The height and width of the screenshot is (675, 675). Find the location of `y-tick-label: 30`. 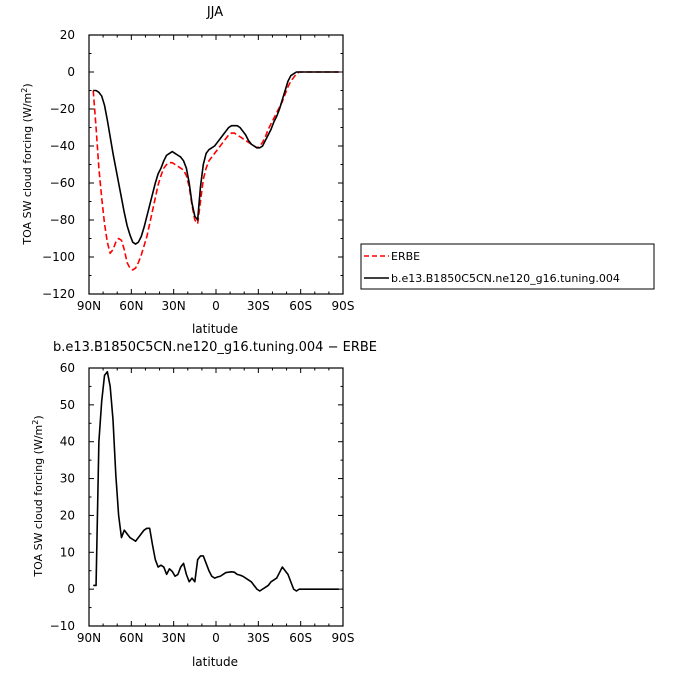

y-tick-label: 30 is located at coordinates (67, 479).